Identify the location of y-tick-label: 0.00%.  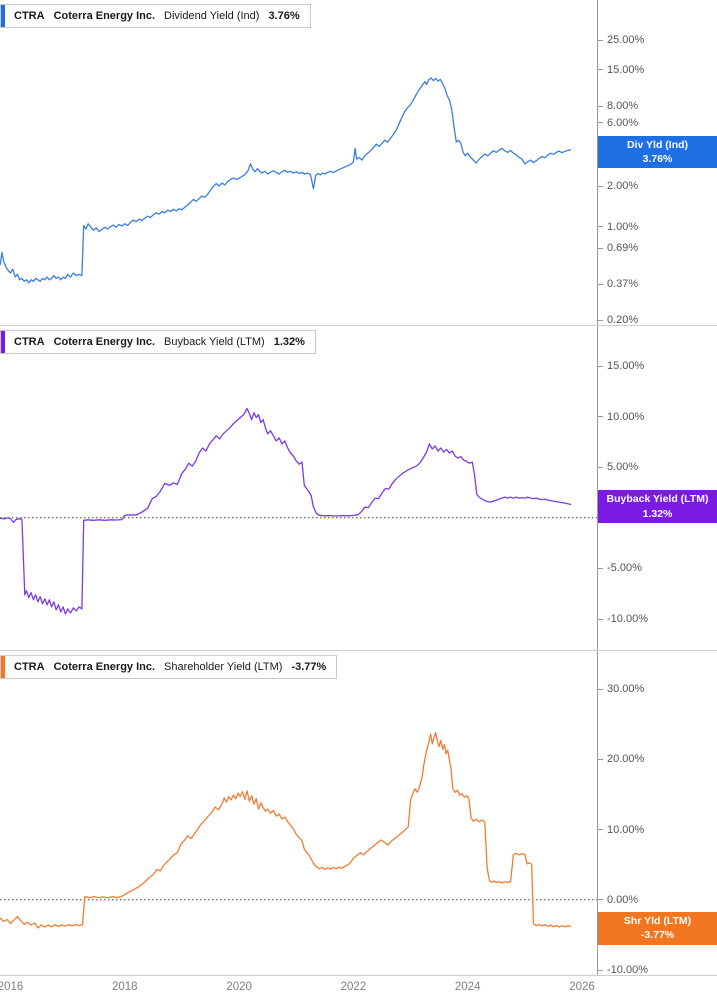
(618, 900).